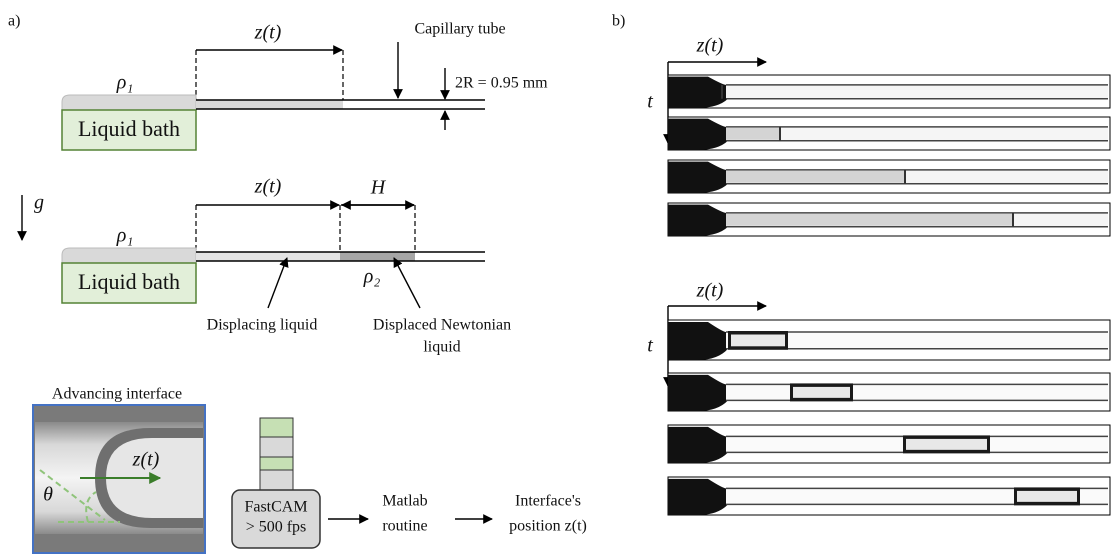 The image size is (1114, 555). I want to click on routine-label: routine, so click(404, 526).